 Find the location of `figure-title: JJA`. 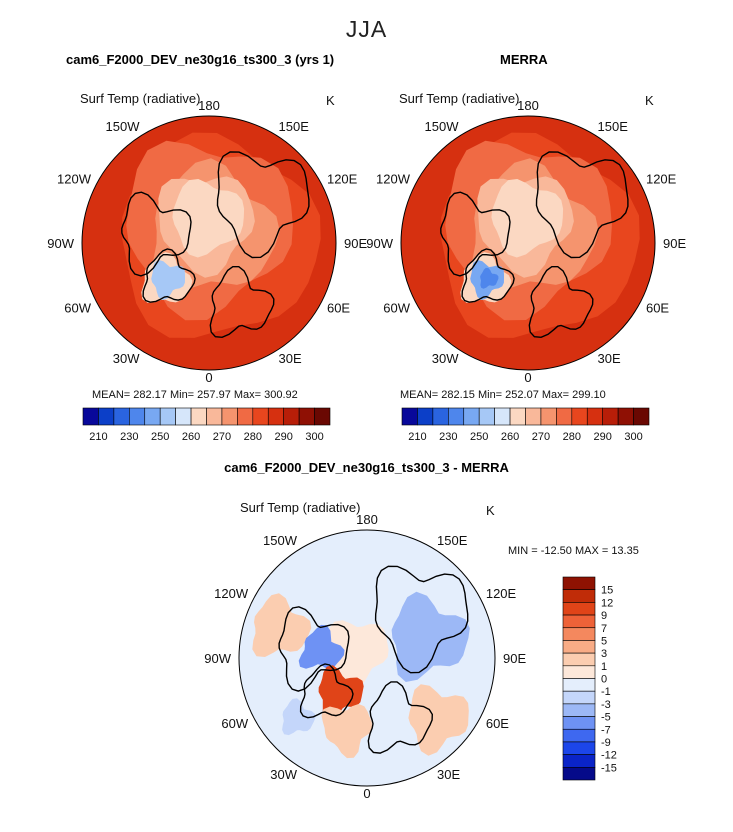

figure-title: JJA is located at coordinates (366, 29).